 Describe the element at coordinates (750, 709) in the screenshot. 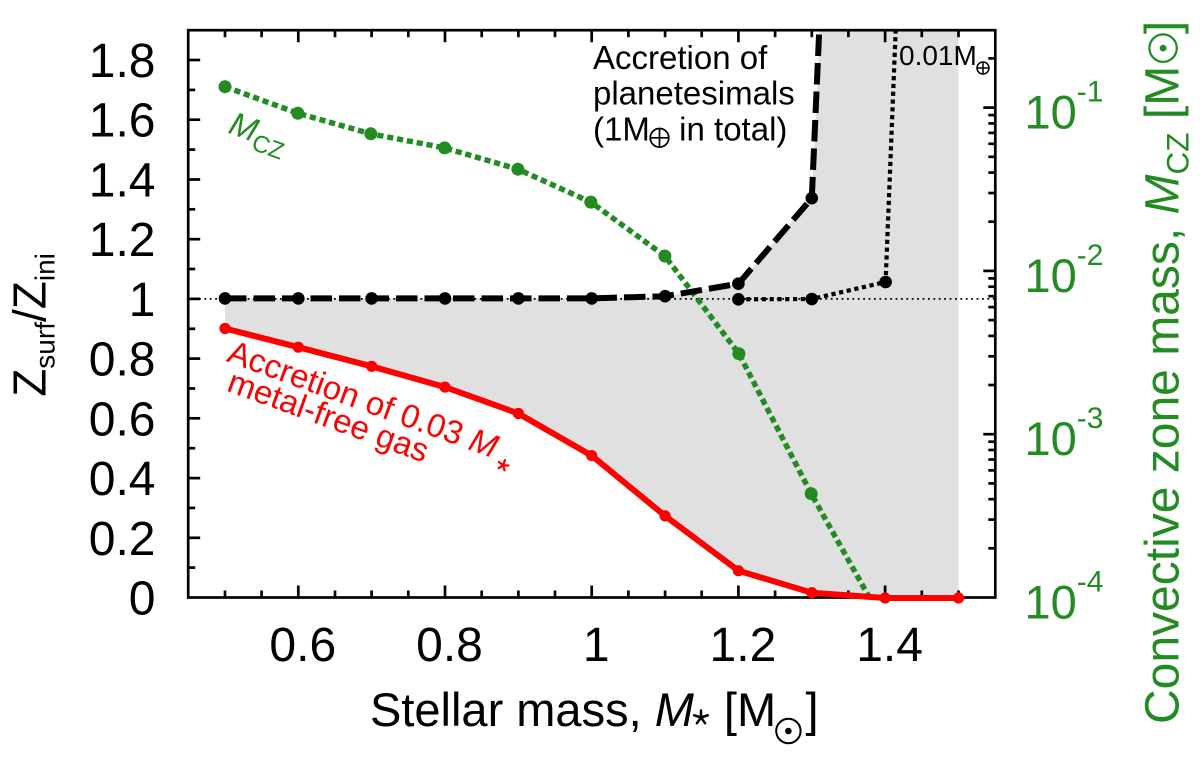

I see `svg-text: [M` at that location.